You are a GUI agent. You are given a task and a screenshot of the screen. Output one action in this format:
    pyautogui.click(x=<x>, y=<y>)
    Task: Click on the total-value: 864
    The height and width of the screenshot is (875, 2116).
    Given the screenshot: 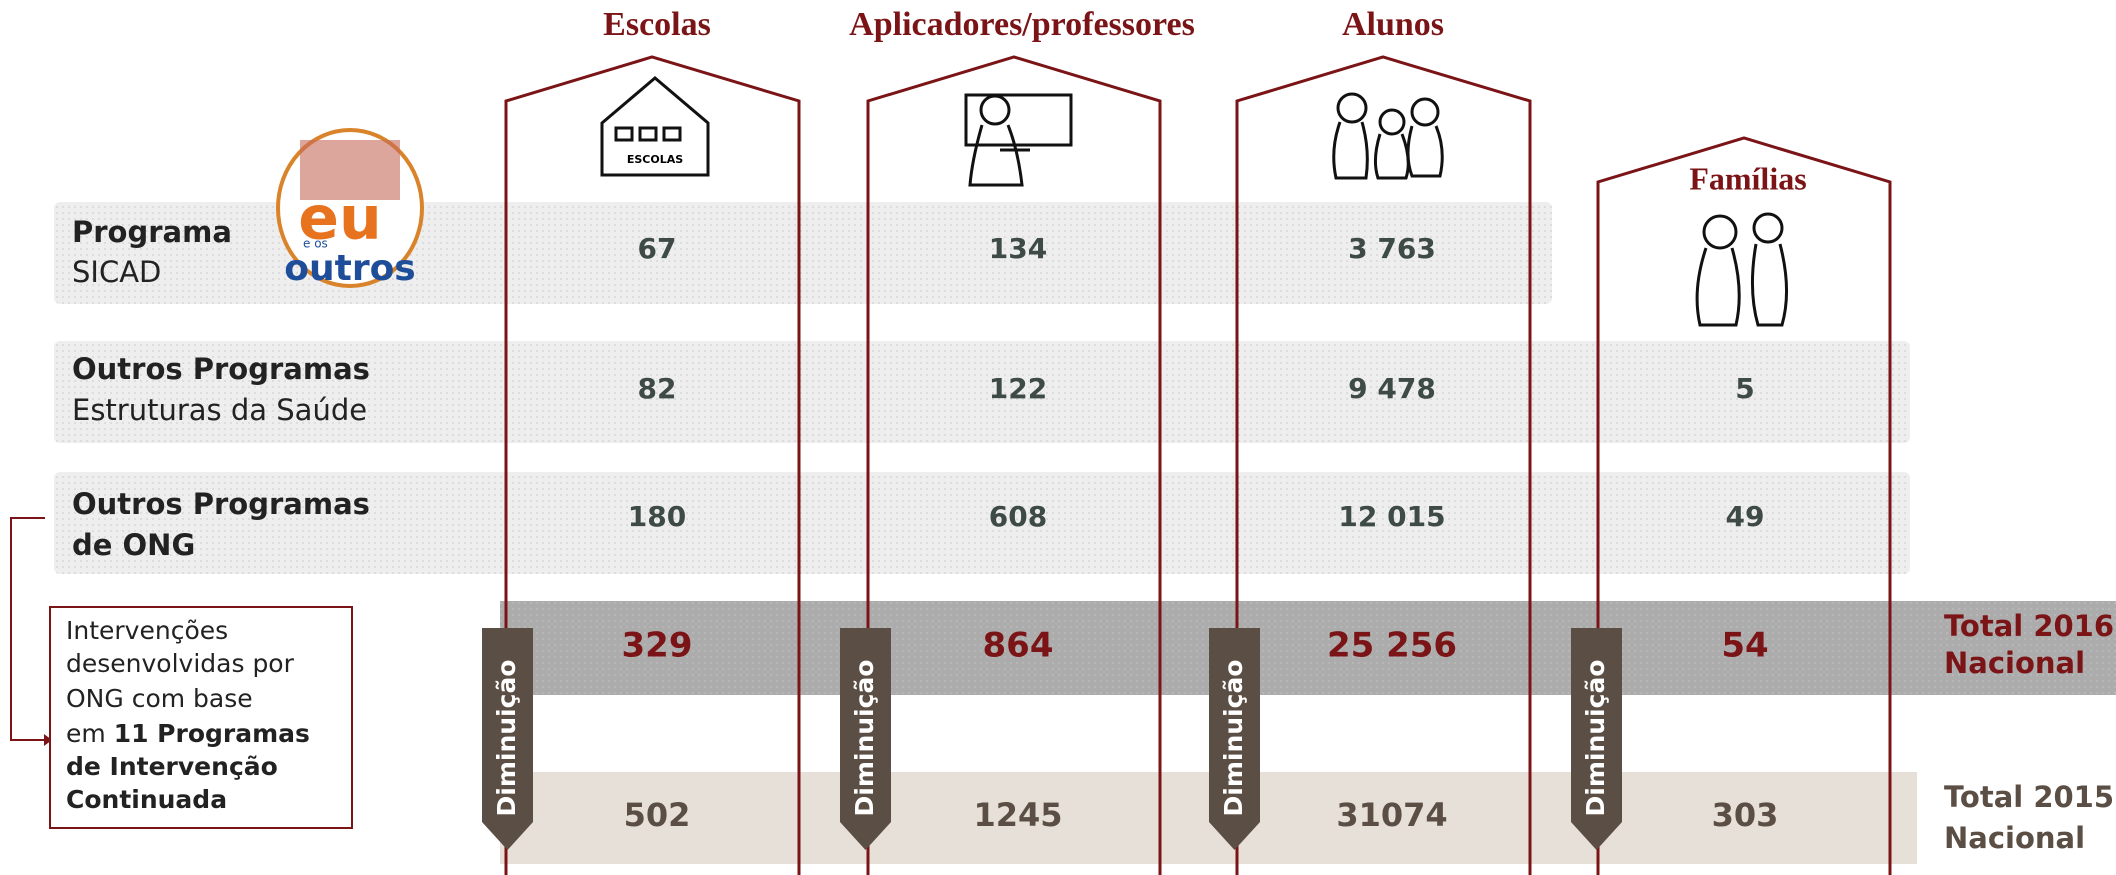 What is the action you would take?
    pyautogui.click(x=1018, y=646)
    